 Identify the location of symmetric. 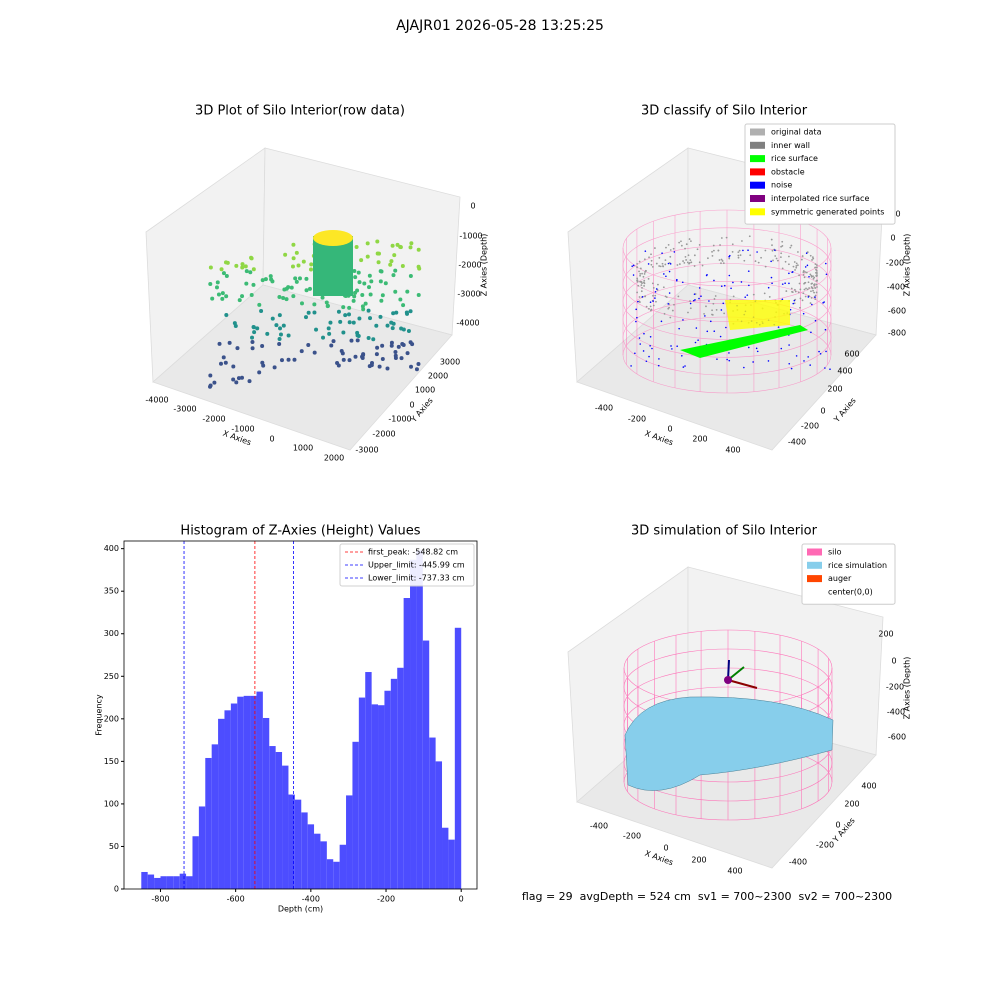
(757, 315).